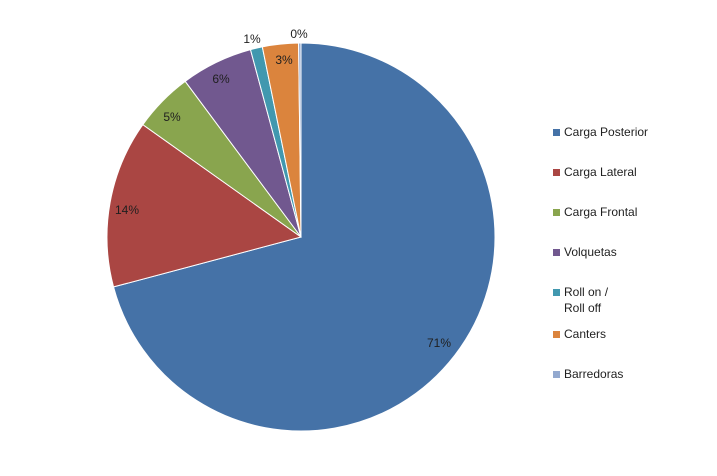 The width and height of the screenshot is (717, 476). I want to click on legend-item-volquetas: Volquetas, so click(633, 264).